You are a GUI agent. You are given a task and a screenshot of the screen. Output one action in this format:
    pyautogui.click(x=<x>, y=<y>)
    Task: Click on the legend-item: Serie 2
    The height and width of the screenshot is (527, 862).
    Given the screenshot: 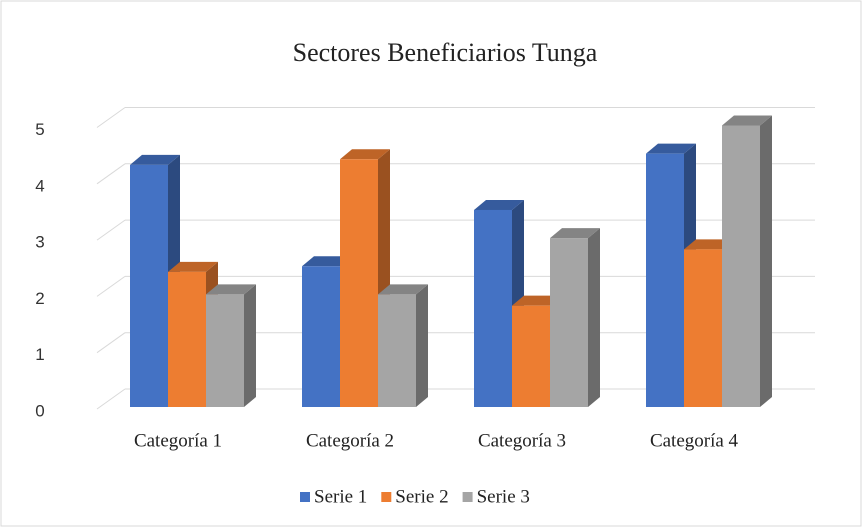 What is the action you would take?
    pyautogui.click(x=415, y=496)
    